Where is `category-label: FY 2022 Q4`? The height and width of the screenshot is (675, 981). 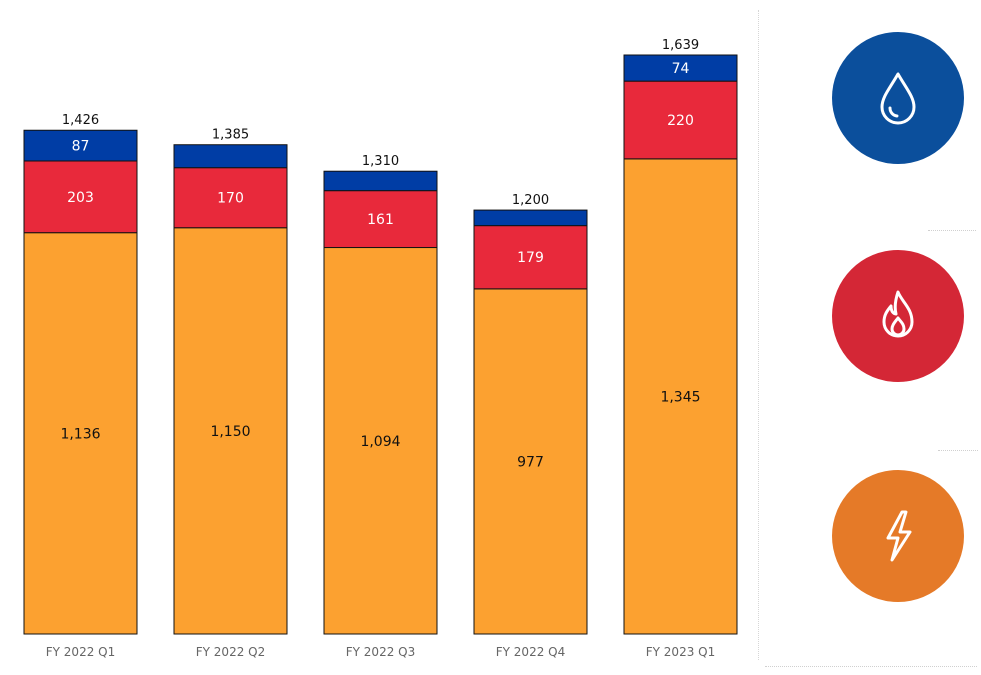
category-label: FY 2022 Q4 is located at coordinates (530, 652).